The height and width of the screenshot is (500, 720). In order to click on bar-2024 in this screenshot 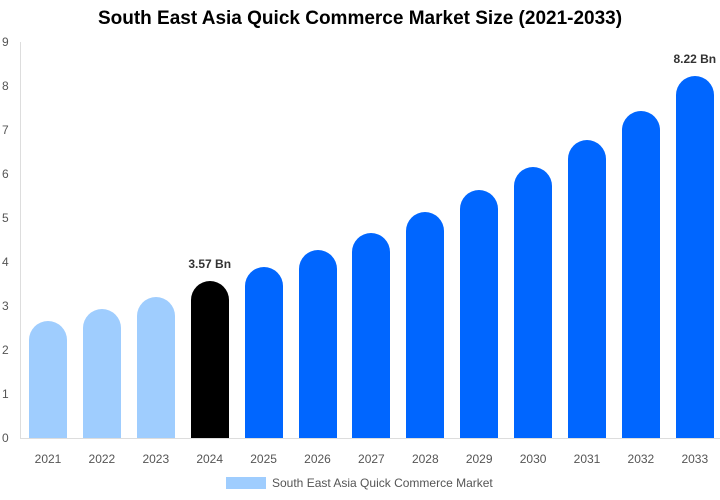, I will do `click(209, 359)`.